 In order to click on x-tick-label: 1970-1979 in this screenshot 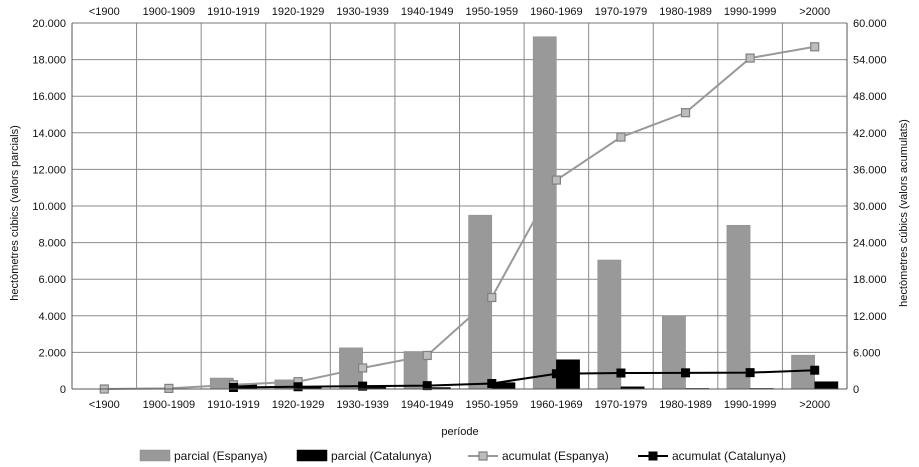, I will do `click(621, 405)`.